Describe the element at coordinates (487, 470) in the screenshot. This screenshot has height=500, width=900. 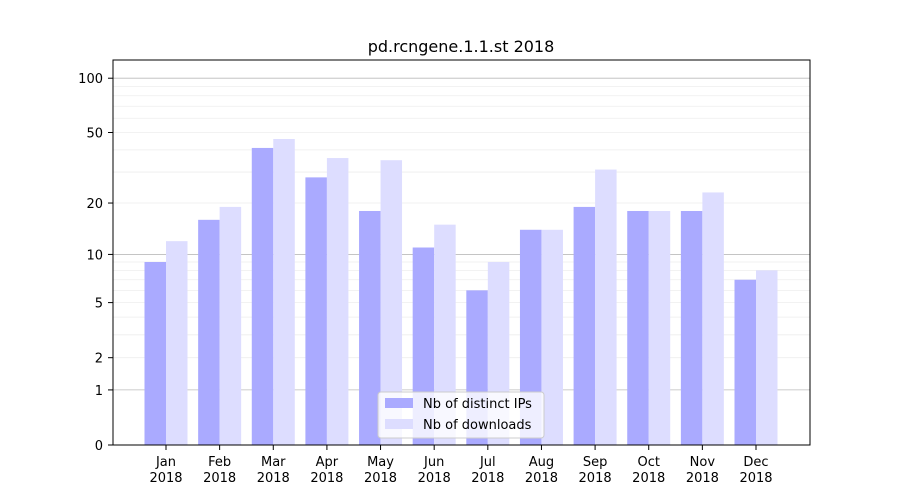
I see `x-tick-label: Jul 2018` at that location.